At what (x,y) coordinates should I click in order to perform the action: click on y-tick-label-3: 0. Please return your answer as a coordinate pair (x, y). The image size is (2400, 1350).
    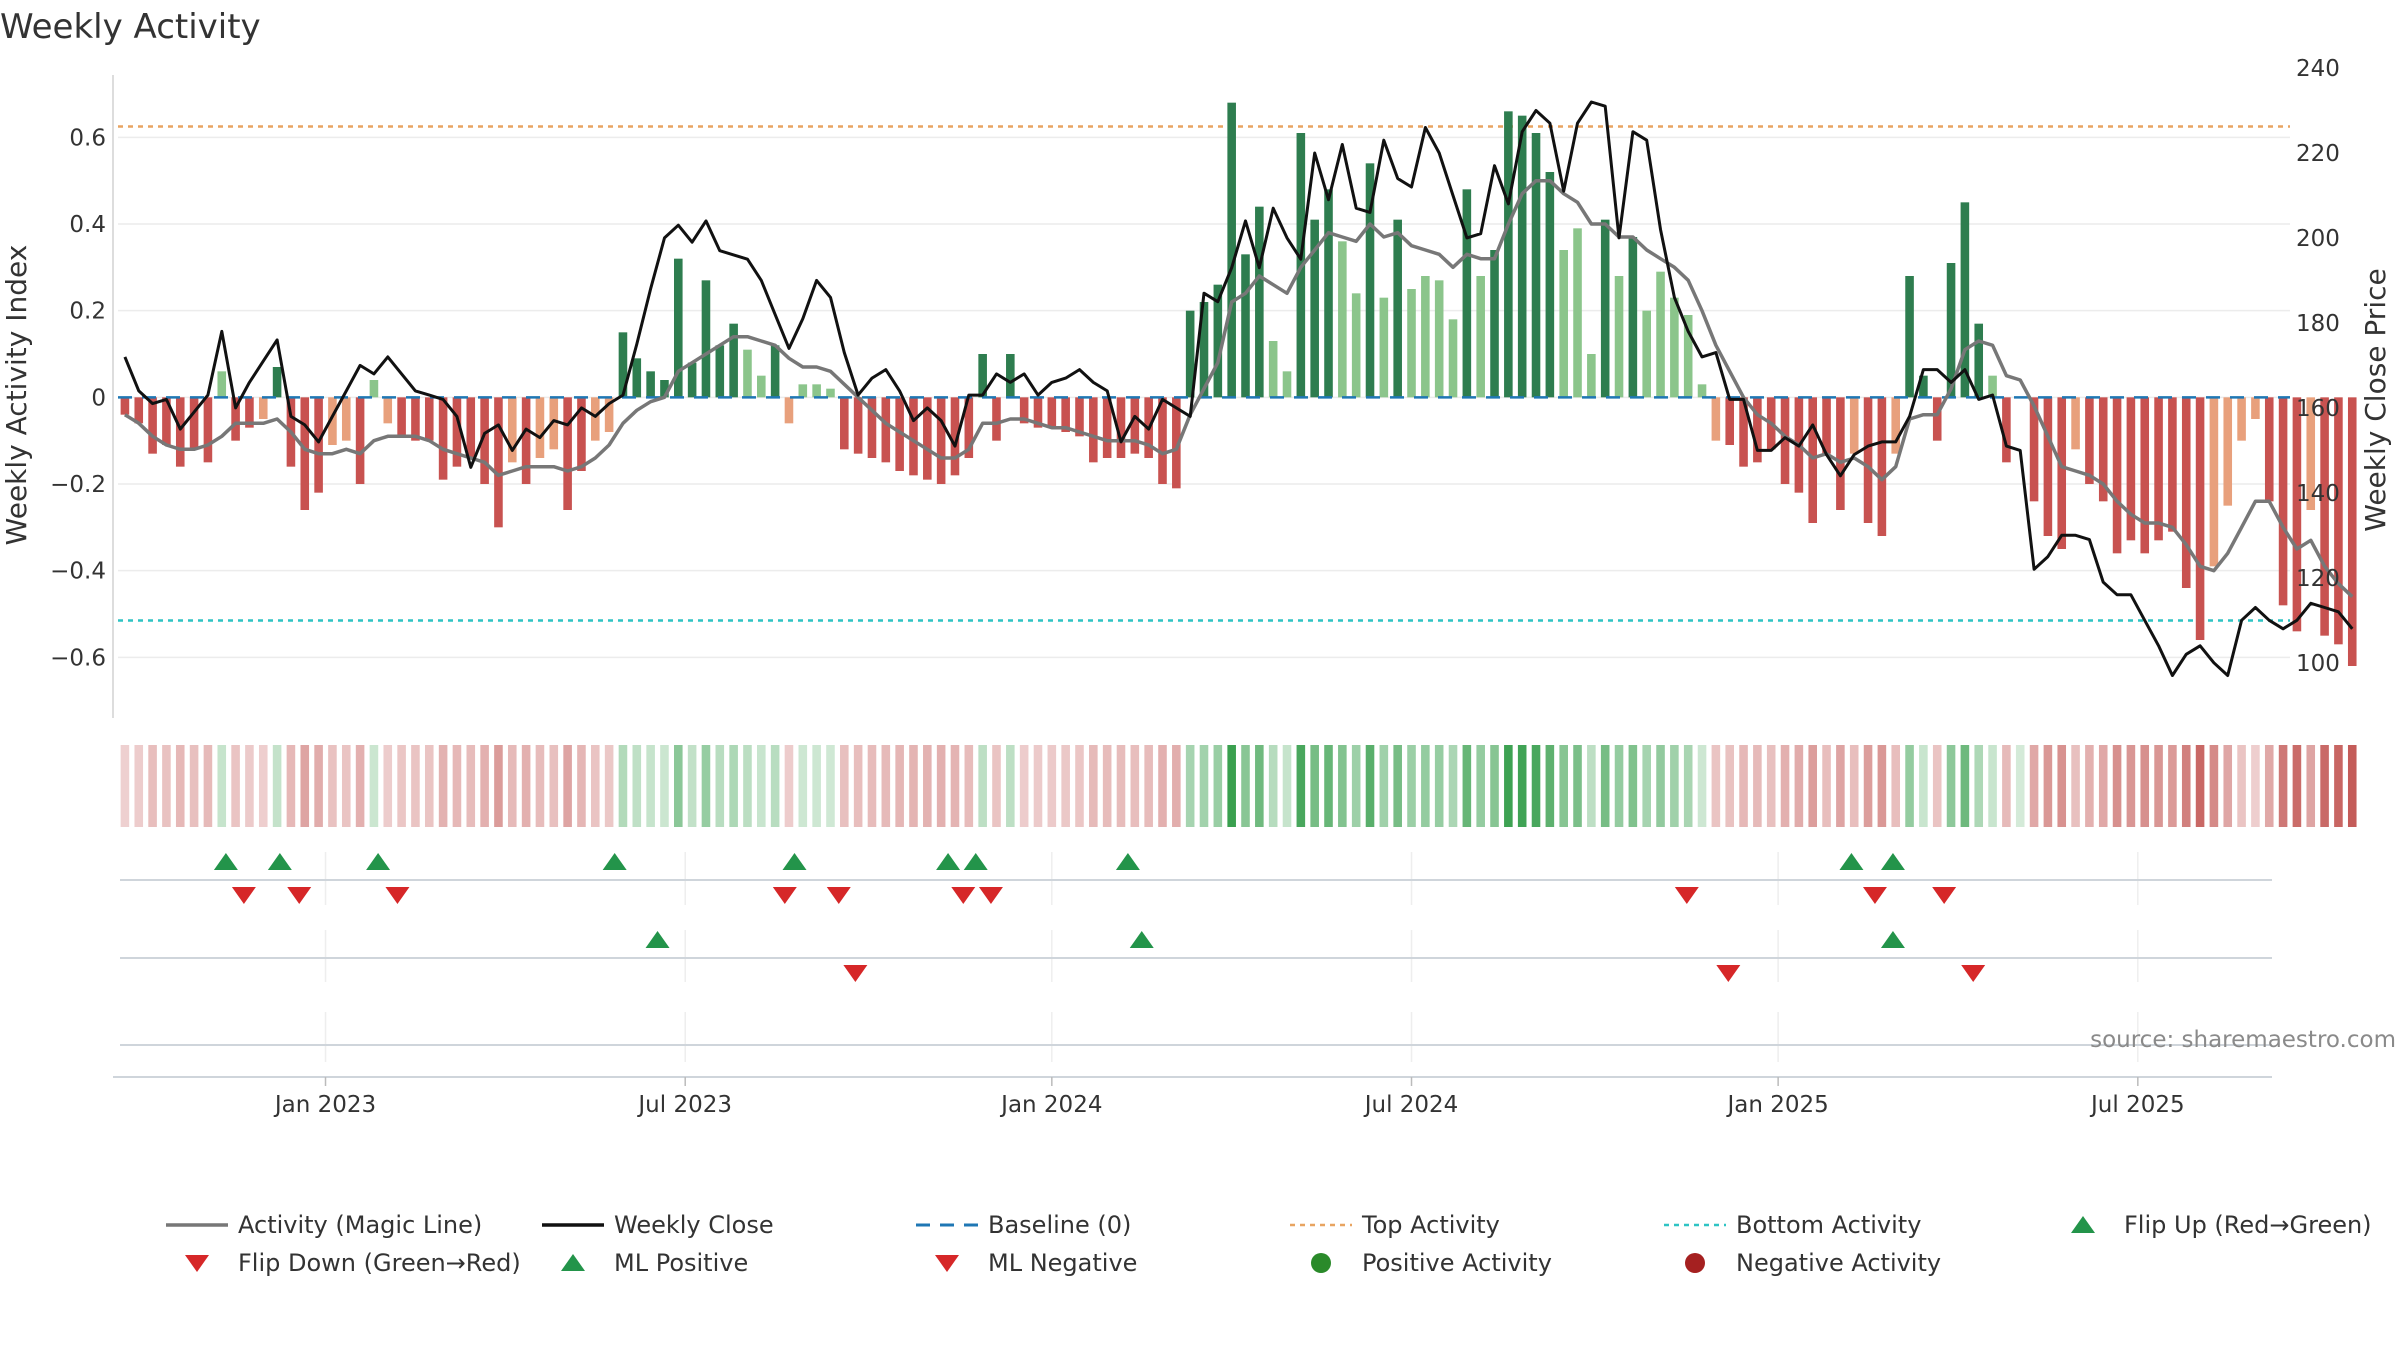
    Looking at the image, I should click on (98, 398).